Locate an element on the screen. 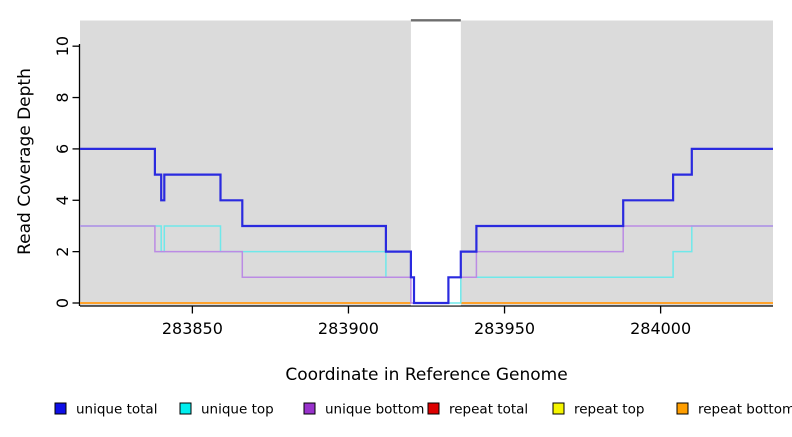 This screenshot has width=792, height=437. legend-item-unique-top: unique top is located at coordinates (226, 410).